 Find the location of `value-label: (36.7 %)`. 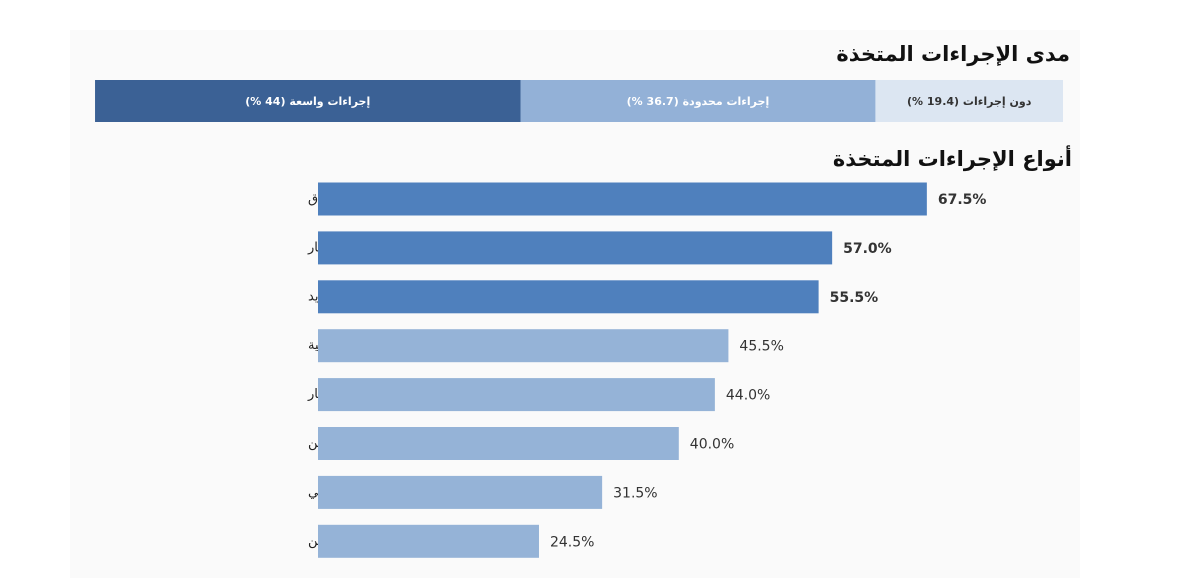

value-label: (36.7 %) is located at coordinates (653, 101).